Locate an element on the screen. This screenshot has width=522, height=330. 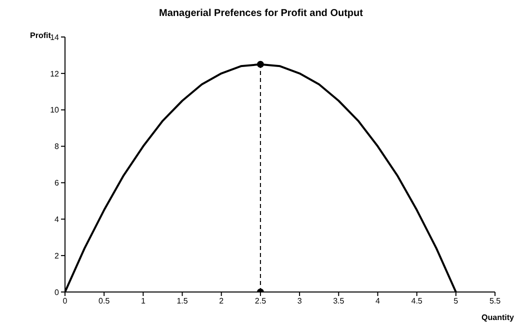
y-tick-label: 12 is located at coordinates (55, 73).